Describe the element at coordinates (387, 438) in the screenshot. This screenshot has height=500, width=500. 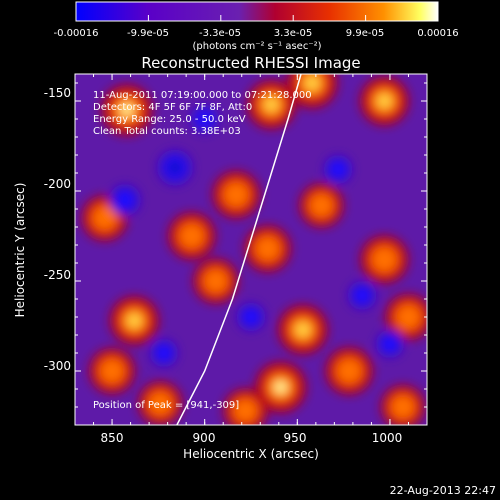
I see `x-tick-label: 1000` at that location.